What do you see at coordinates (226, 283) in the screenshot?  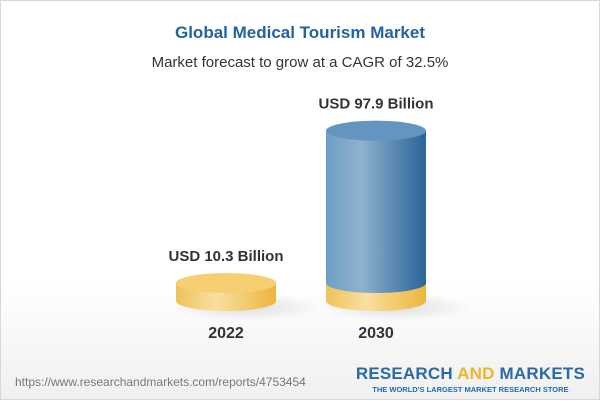 I see `bar-2022-base-top` at bounding box center [226, 283].